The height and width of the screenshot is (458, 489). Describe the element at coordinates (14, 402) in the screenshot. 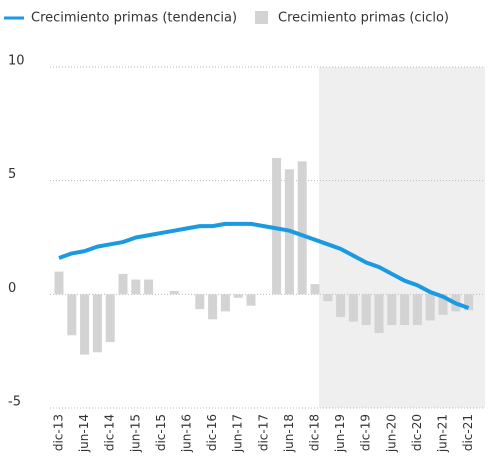

I see `y-tick-label: -5` at that location.